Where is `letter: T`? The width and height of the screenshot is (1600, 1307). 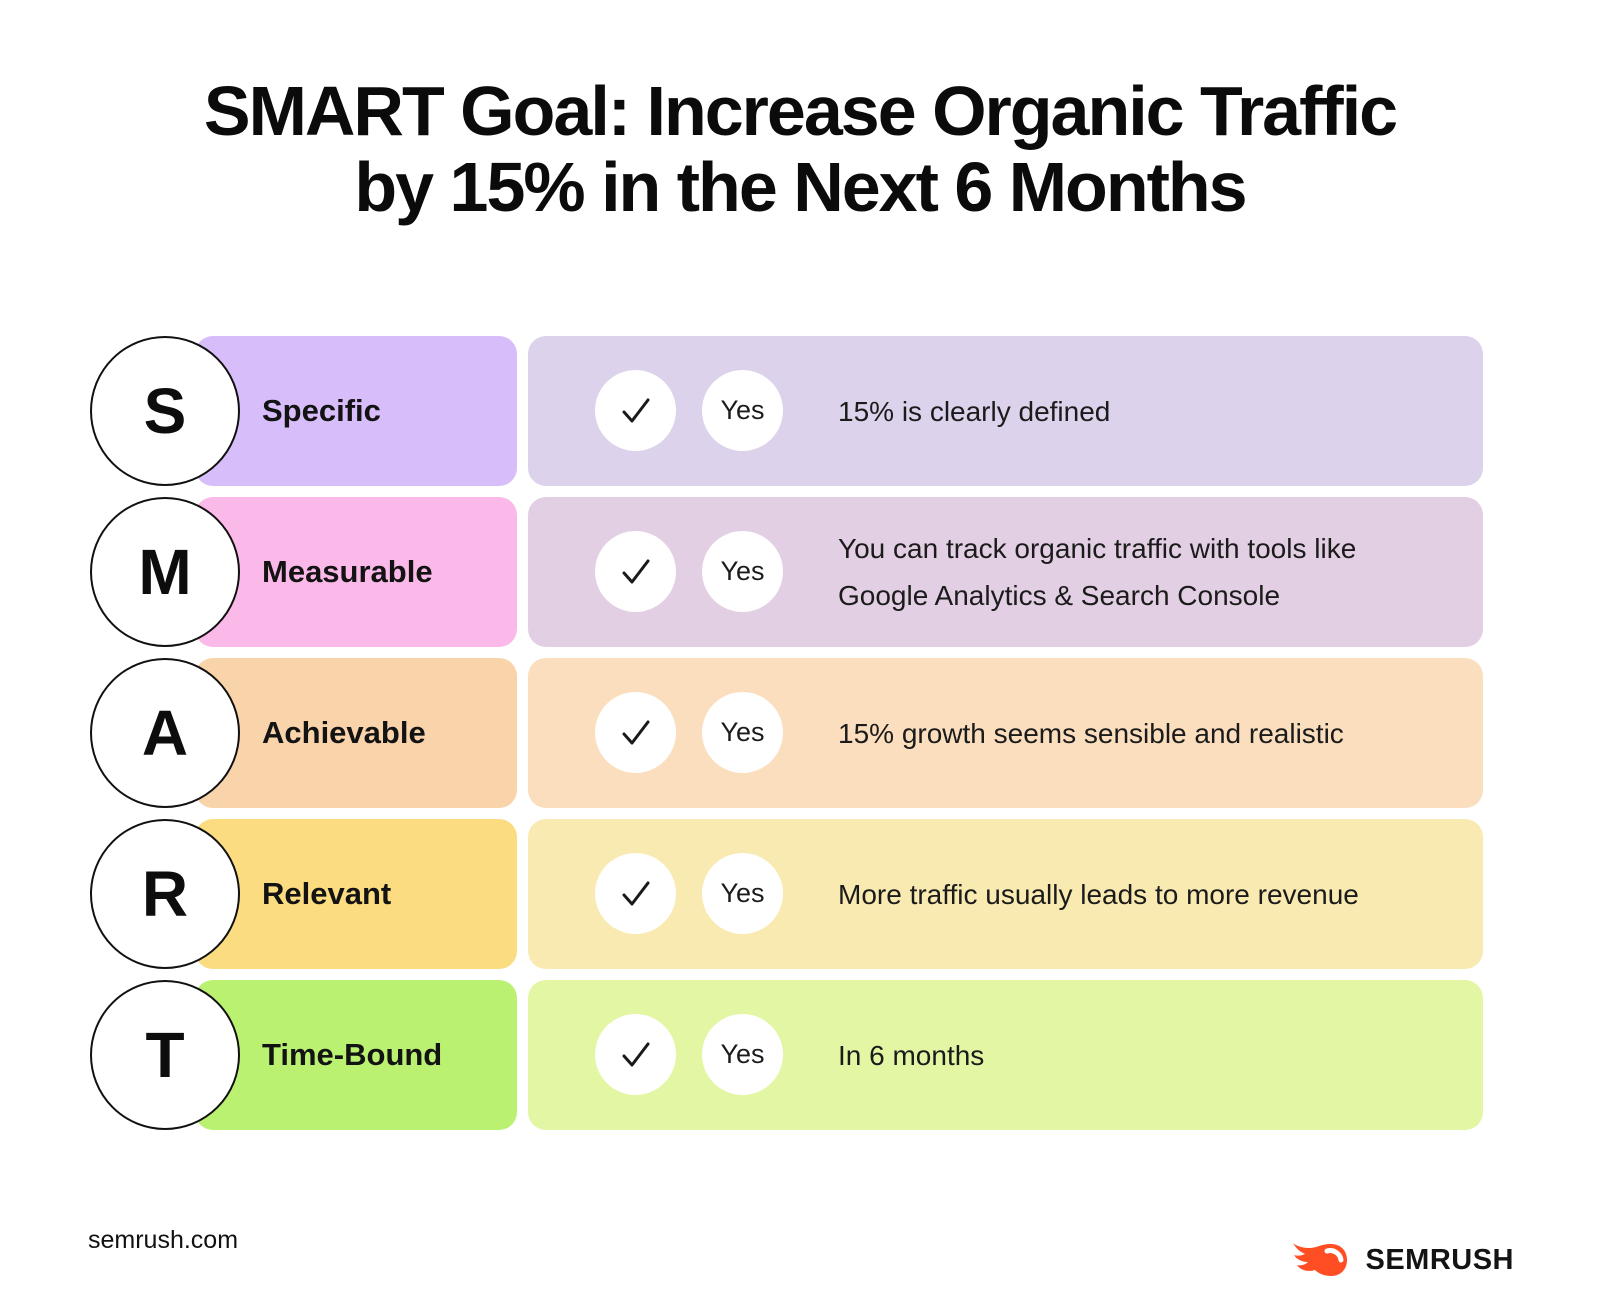
letter: T is located at coordinates (165, 1055).